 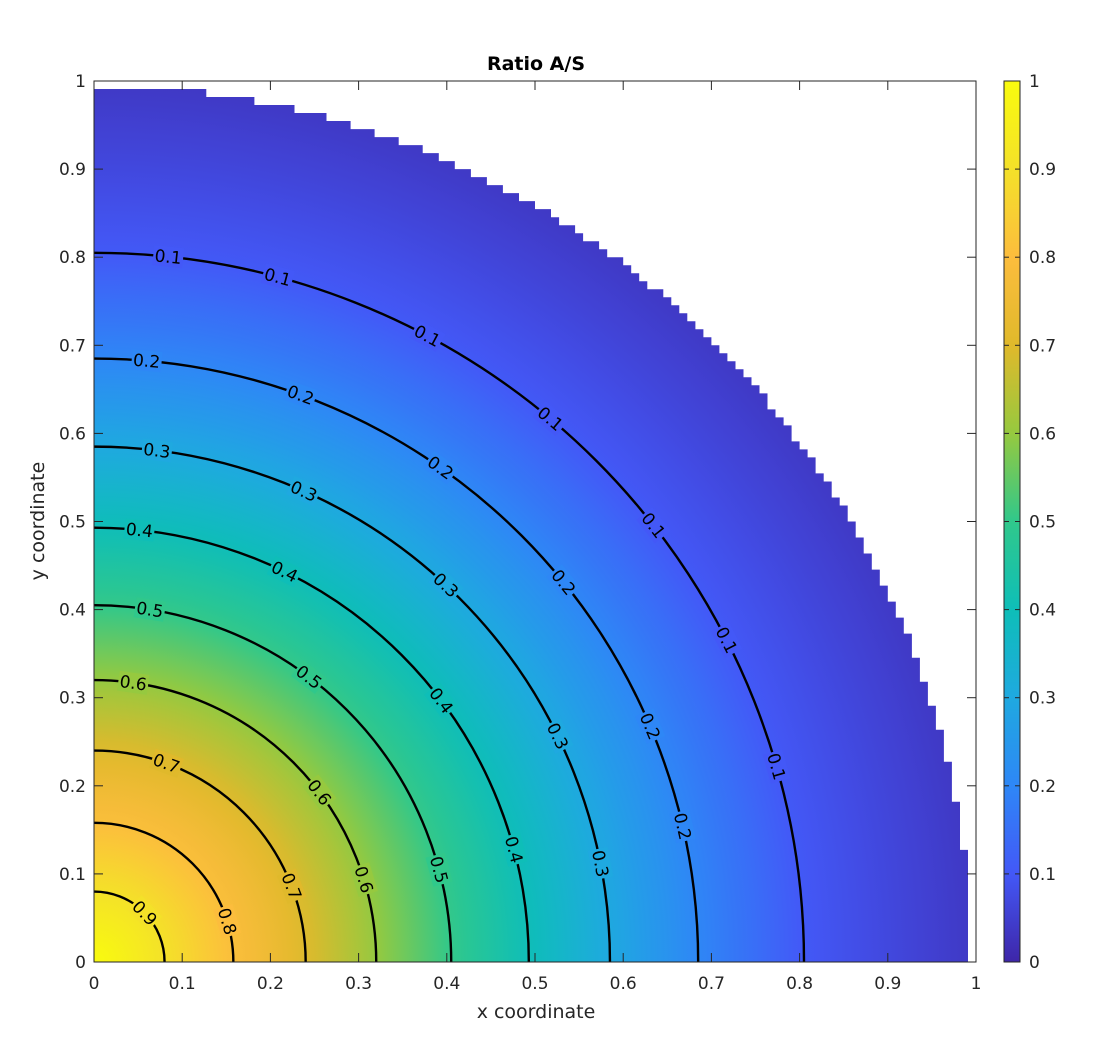 What do you see at coordinates (72, 434) in the screenshot?
I see `y-tick-label: 0.6` at bounding box center [72, 434].